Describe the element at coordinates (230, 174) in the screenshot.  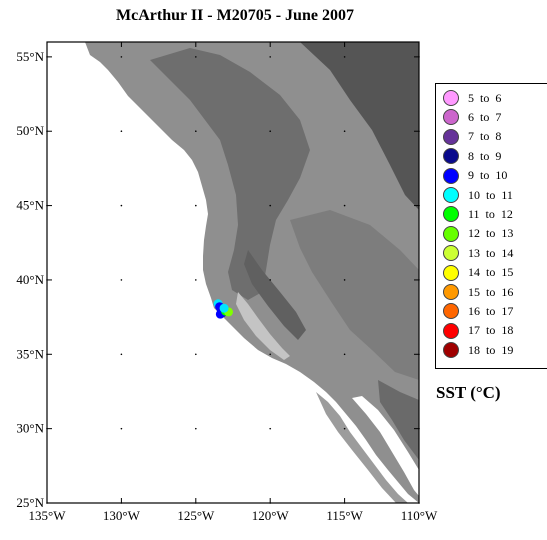
I see `coast-range` at that location.